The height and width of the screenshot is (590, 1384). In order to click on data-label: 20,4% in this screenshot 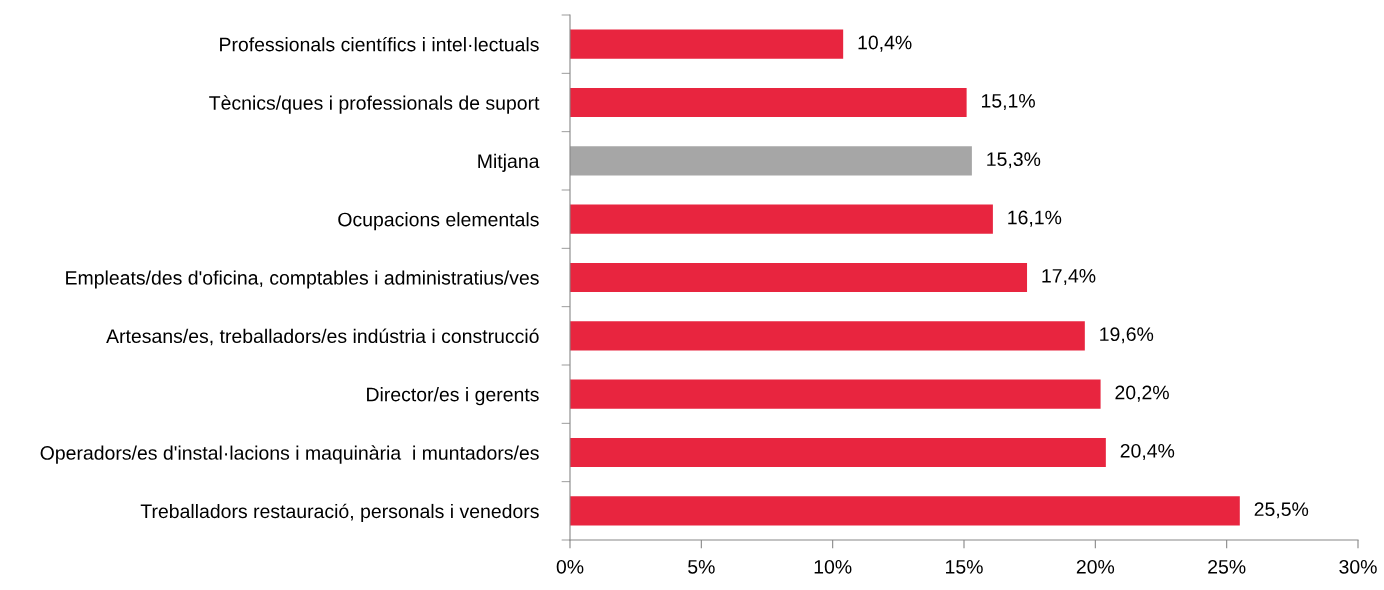, I will do `click(1147, 452)`.